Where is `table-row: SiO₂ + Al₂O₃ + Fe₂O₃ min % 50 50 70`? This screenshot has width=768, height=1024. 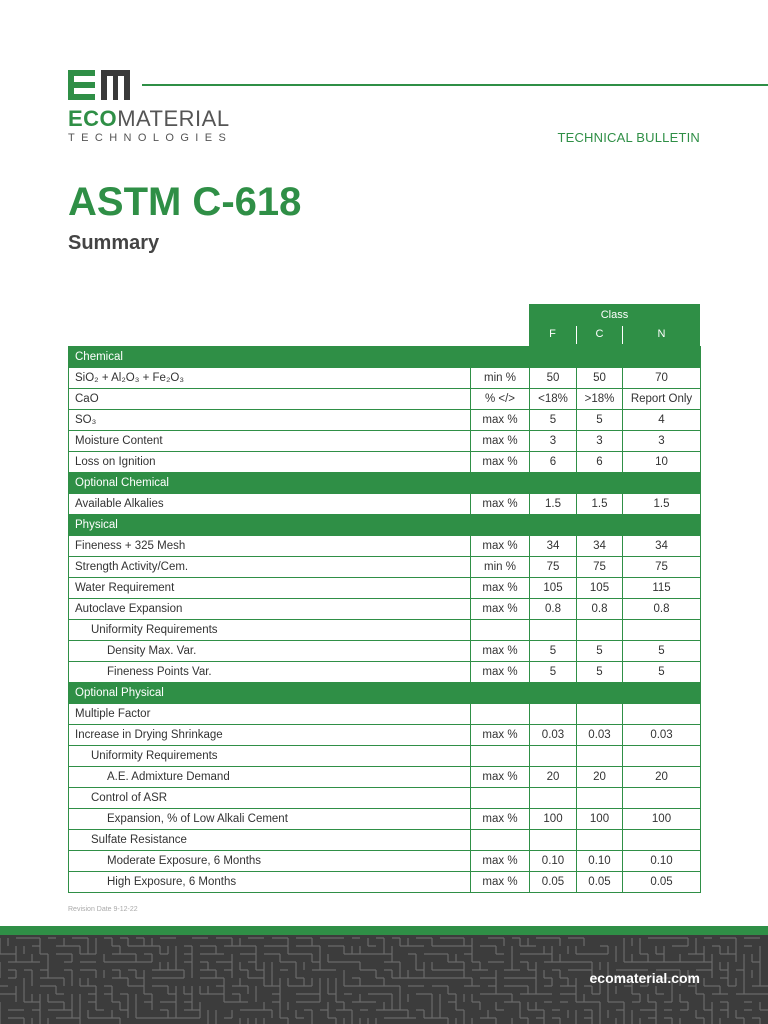 table-row: SiO₂ + Al₂O₃ + Fe₂O₃ min % 50 50 70 is located at coordinates (385, 378).